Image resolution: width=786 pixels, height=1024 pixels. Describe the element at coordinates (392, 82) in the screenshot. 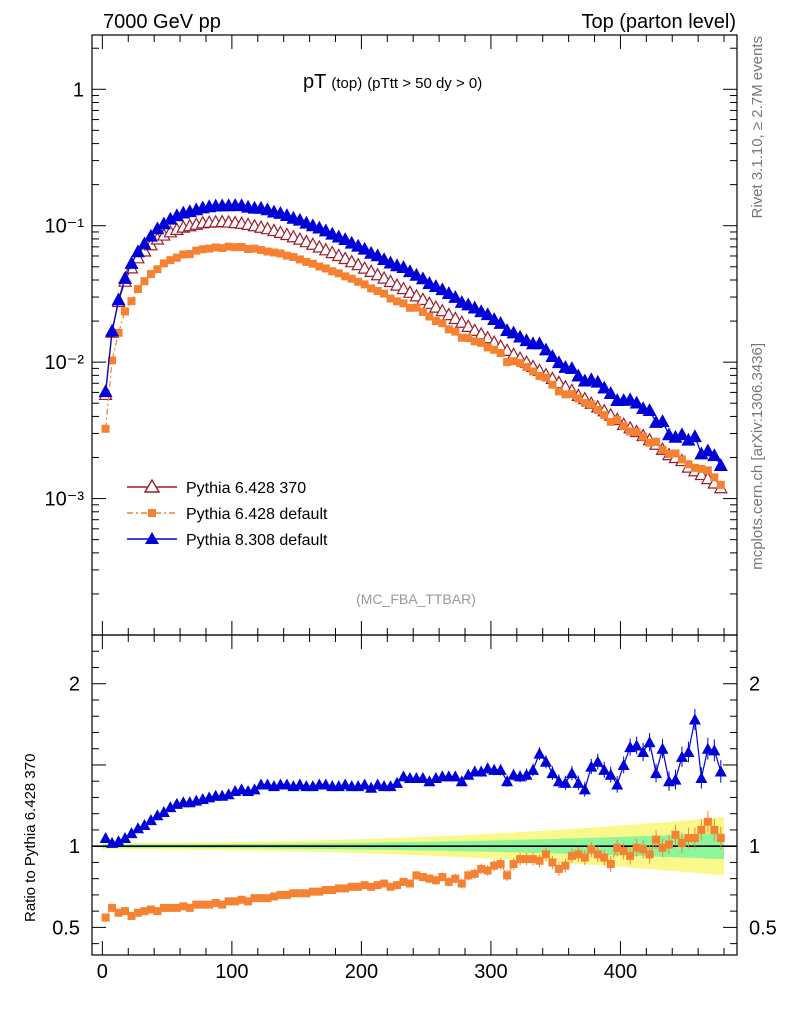

I see `plot-title: pT (top) (pTtt > 50 dy > 0)` at that location.